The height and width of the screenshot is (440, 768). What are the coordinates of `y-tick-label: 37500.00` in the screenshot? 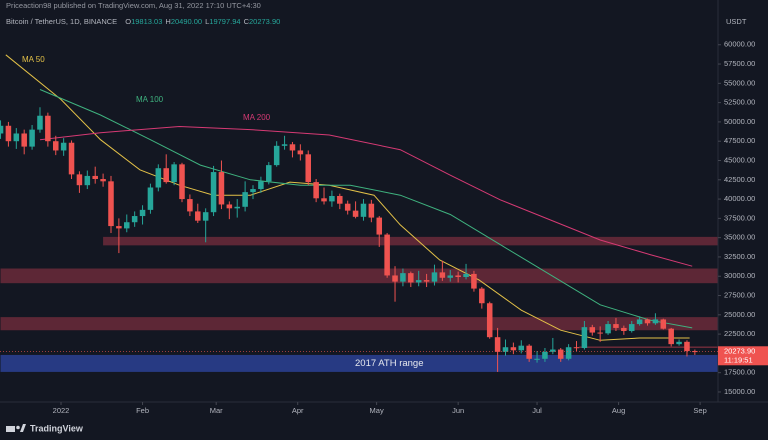 It's located at (739, 217).